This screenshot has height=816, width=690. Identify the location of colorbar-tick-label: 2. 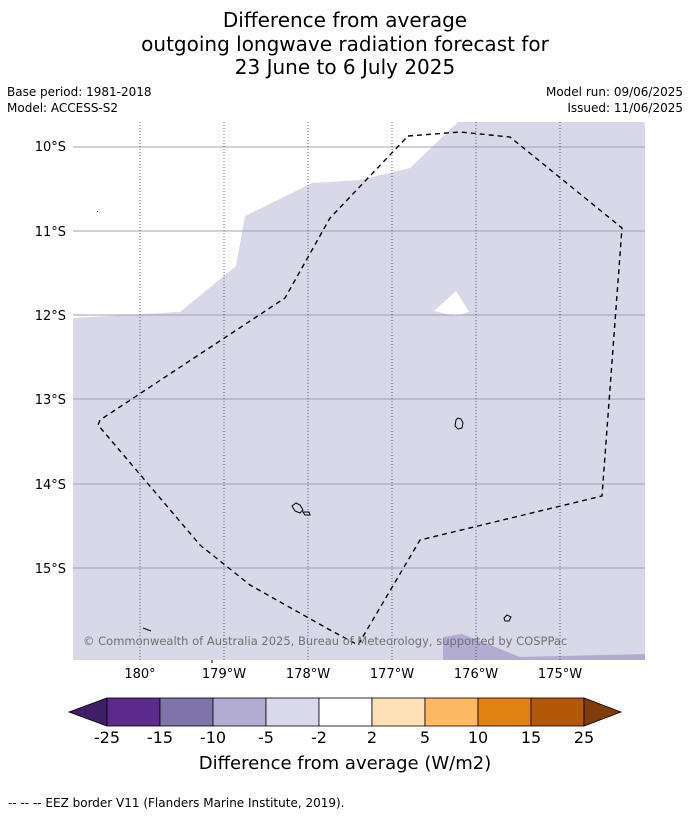
(372, 737).